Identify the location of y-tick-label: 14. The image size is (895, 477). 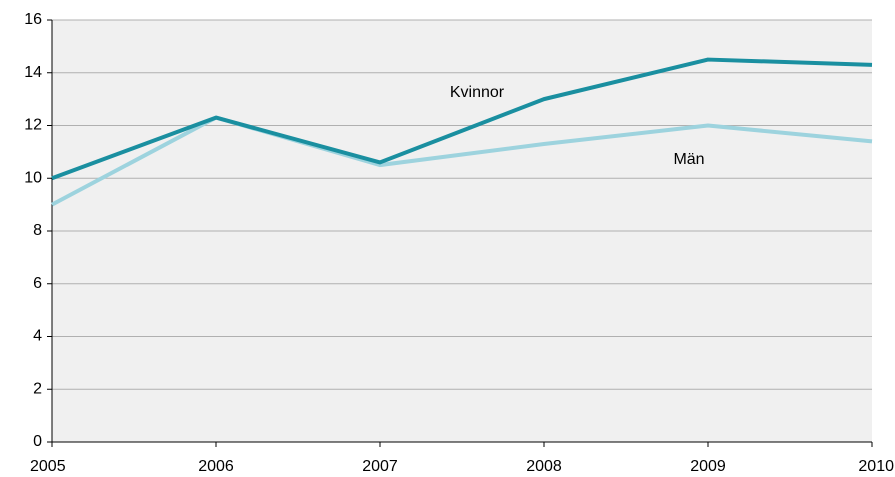
(33, 72).